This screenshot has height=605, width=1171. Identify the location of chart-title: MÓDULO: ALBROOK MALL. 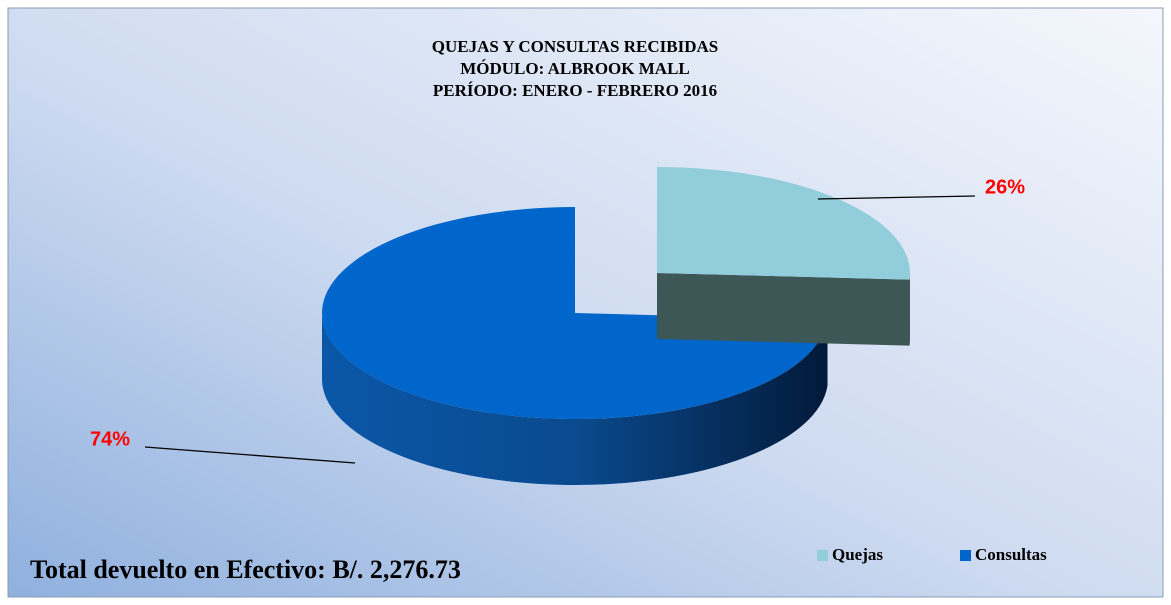
(575, 68).